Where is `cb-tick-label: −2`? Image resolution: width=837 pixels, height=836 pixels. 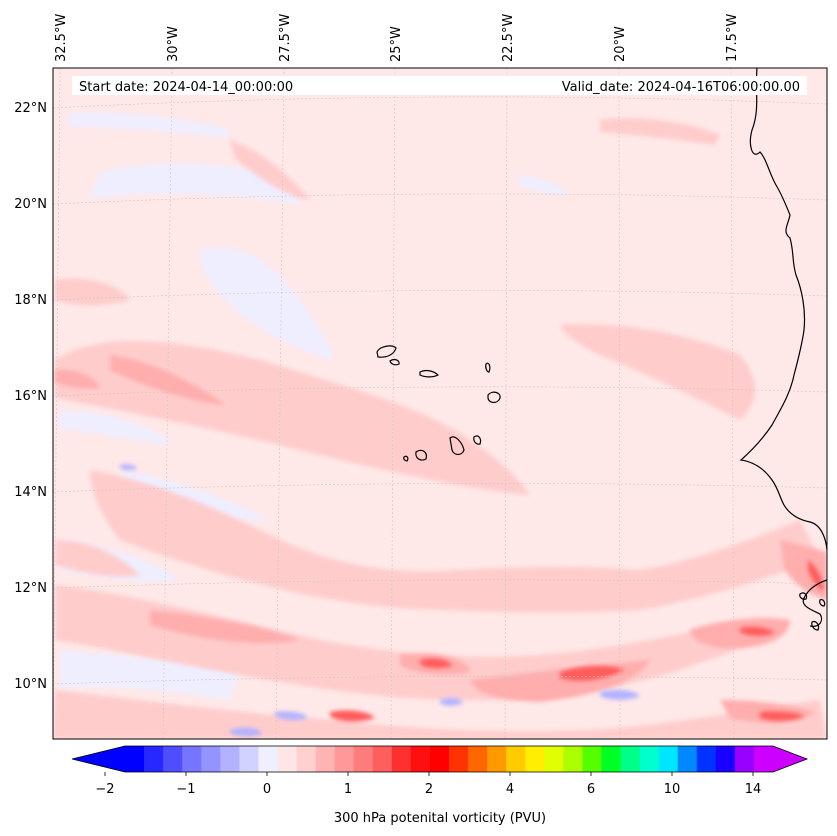 cb-tick-label: −2 is located at coordinates (104, 789).